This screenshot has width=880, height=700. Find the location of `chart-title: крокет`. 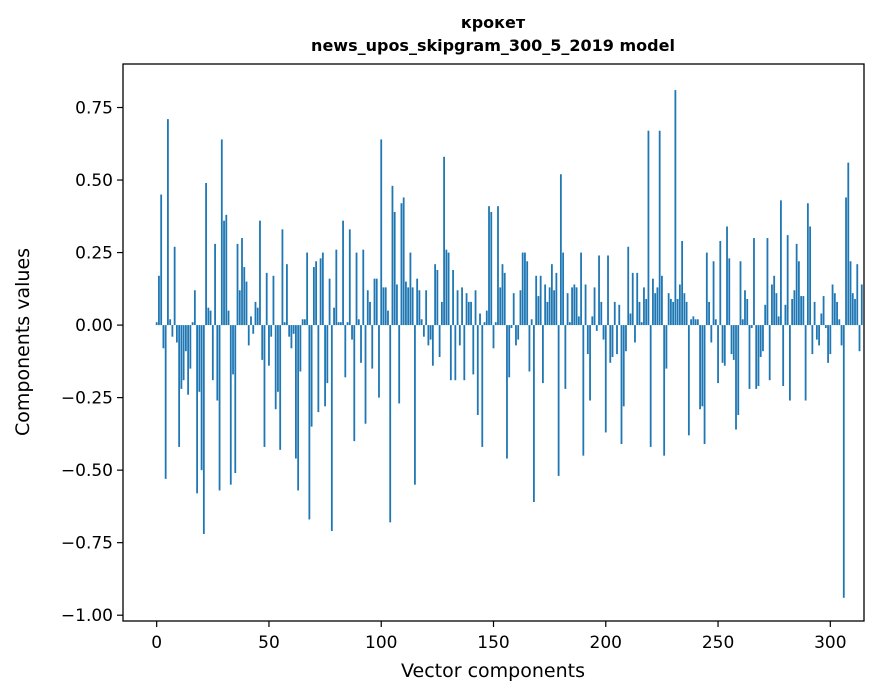

chart-title: крокет is located at coordinates (493, 22).